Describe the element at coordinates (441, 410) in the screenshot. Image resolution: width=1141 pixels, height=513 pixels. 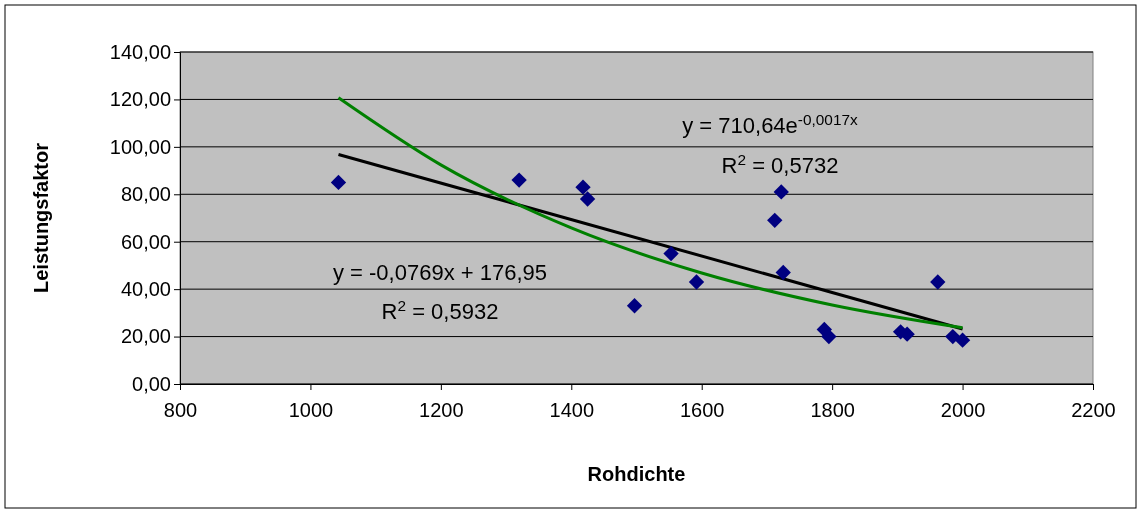
I see `x-tick-label: 1200` at that location.